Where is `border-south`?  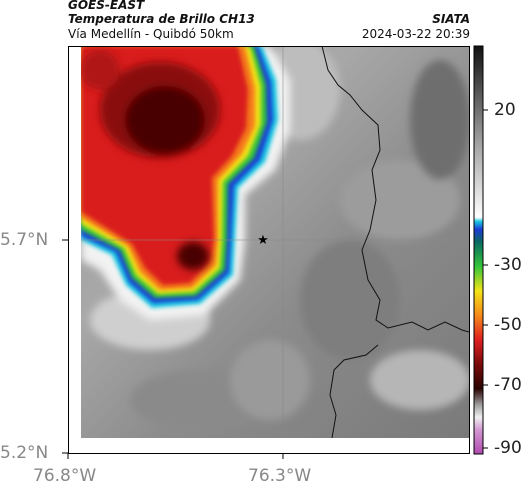 border-south is located at coordinates (354, 391).